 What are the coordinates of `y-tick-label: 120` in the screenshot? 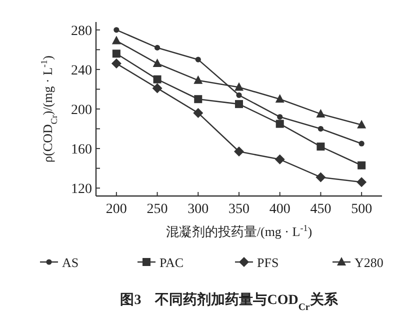 It's located at (81, 190).